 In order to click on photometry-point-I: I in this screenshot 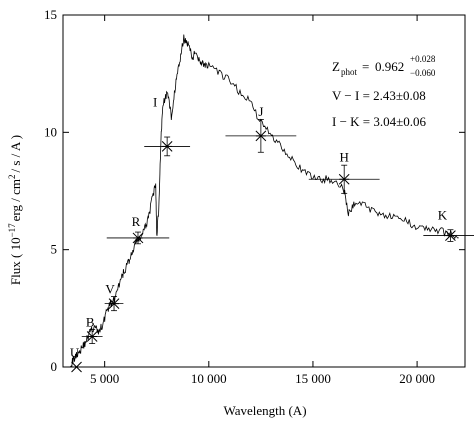, I will do `click(167, 125)`.